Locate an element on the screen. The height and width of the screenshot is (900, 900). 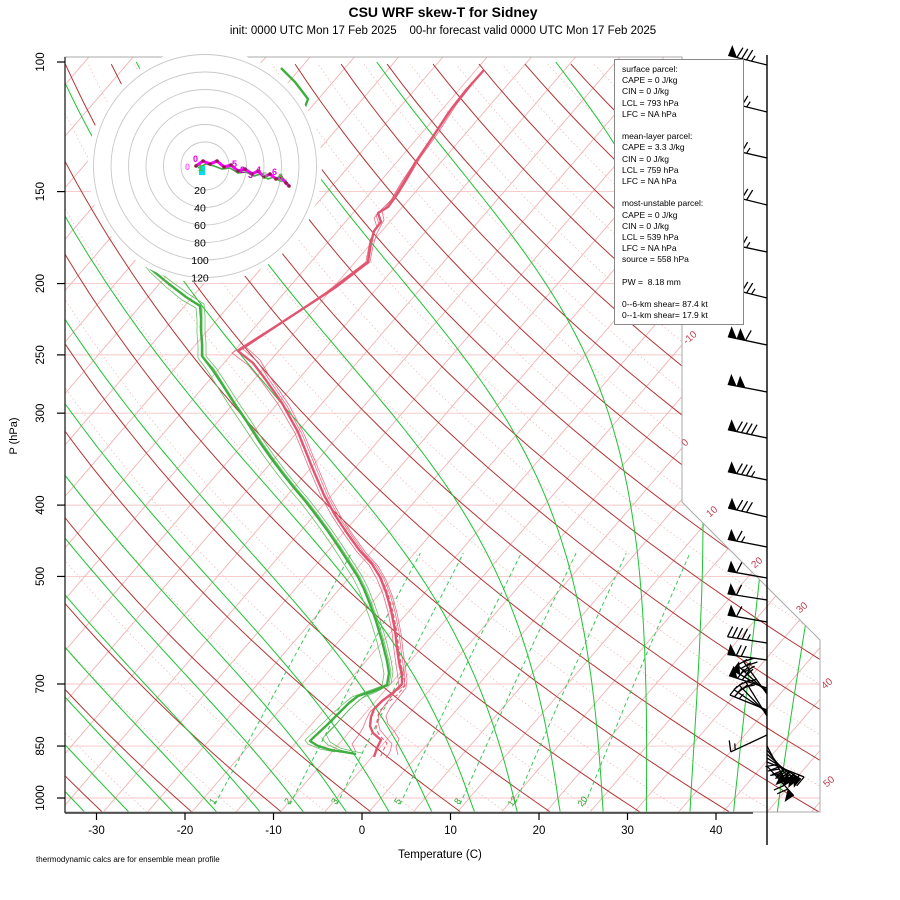
x-tick-label: -20 is located at coordinates (185, 831).